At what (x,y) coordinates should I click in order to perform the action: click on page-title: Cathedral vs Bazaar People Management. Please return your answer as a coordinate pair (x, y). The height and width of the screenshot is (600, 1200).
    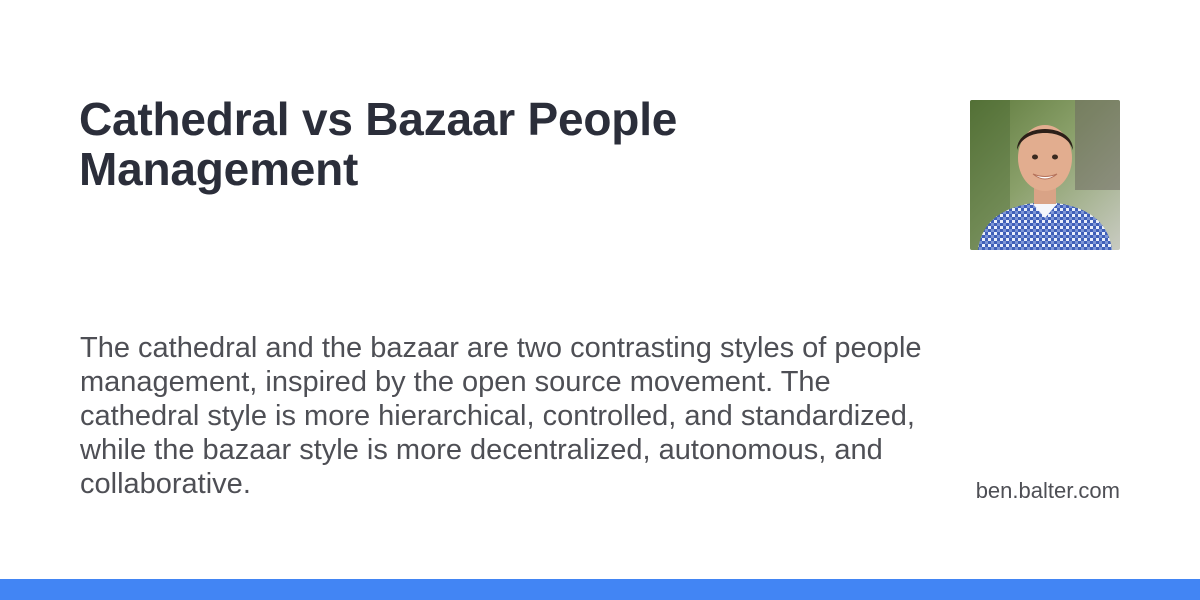
    Looking at the image, I should click on (378, 144).